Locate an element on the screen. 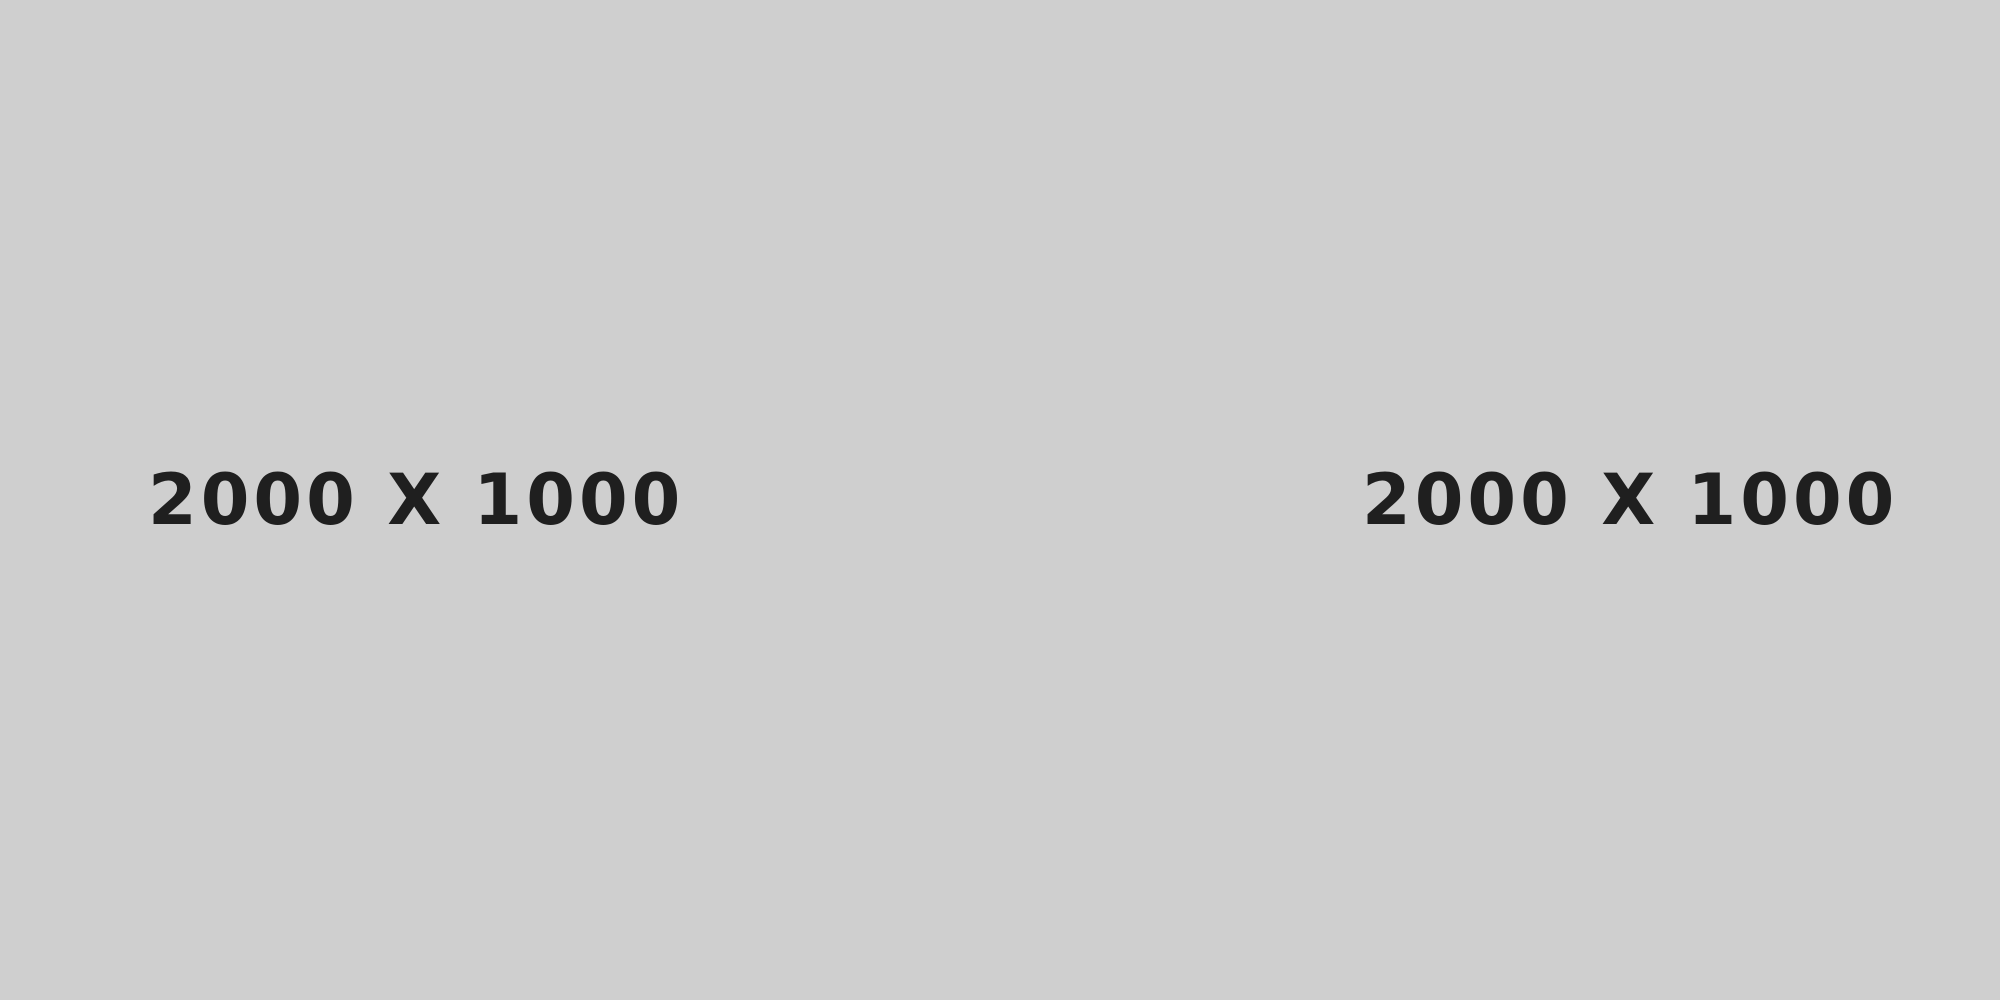 The height and width of the screenshot is (1000, 2000). dimension-label-left: 2000 X 1000 is located at coordinates (416, 500).